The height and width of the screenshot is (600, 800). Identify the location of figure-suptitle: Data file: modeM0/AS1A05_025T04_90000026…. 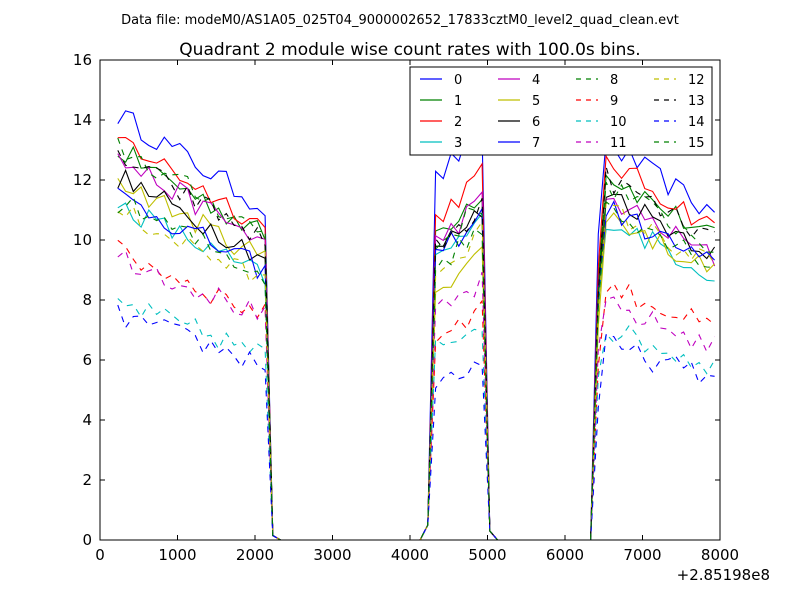
(400, 20).